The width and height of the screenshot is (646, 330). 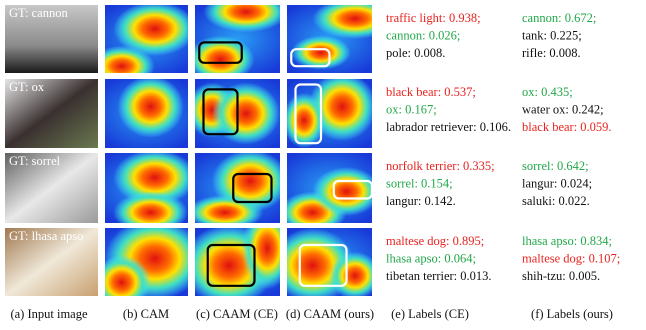 I want to click on gt-label: GT: cannon, so click(x=38, y=13).